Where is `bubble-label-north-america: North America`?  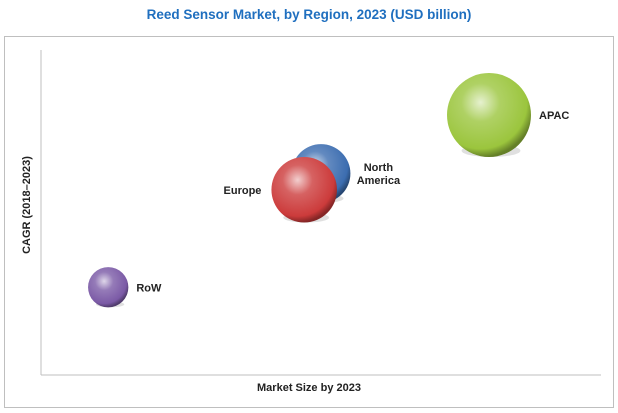
bubble-label-north-america: North America is located at coordinates (379, 174).